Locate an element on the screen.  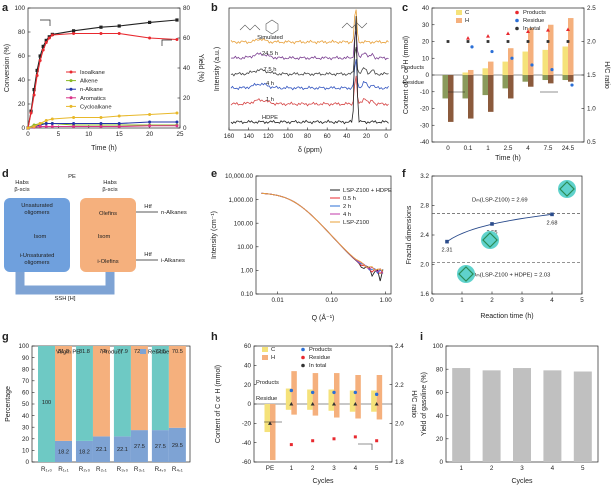
g-ytick-label-0: 0 is located at coordinates (27, 462).